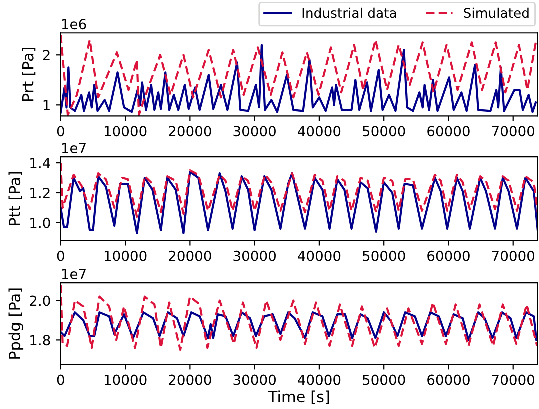  Describe the element at coordinates (40, 340) in the screenshot. I see `y-tick-label: 1.8` at that location.